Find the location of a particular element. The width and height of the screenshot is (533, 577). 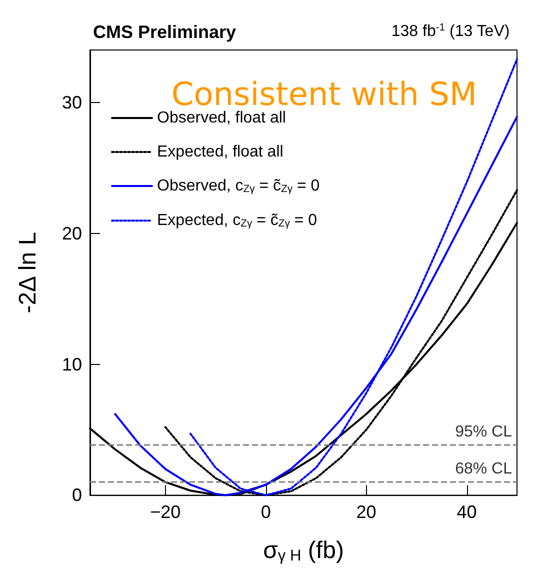

x-axis-title: σγ H (fb) is located at coordinates (303, 550).